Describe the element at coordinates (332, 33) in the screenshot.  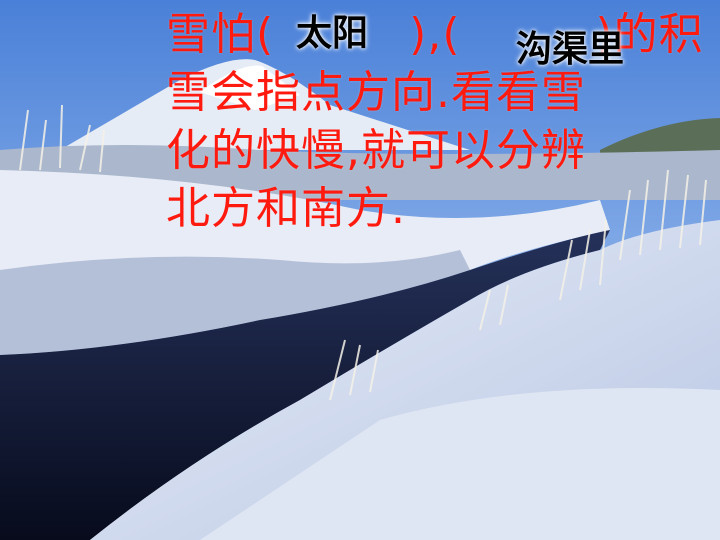
I see `answer-blank-1: 太阳` at that location.